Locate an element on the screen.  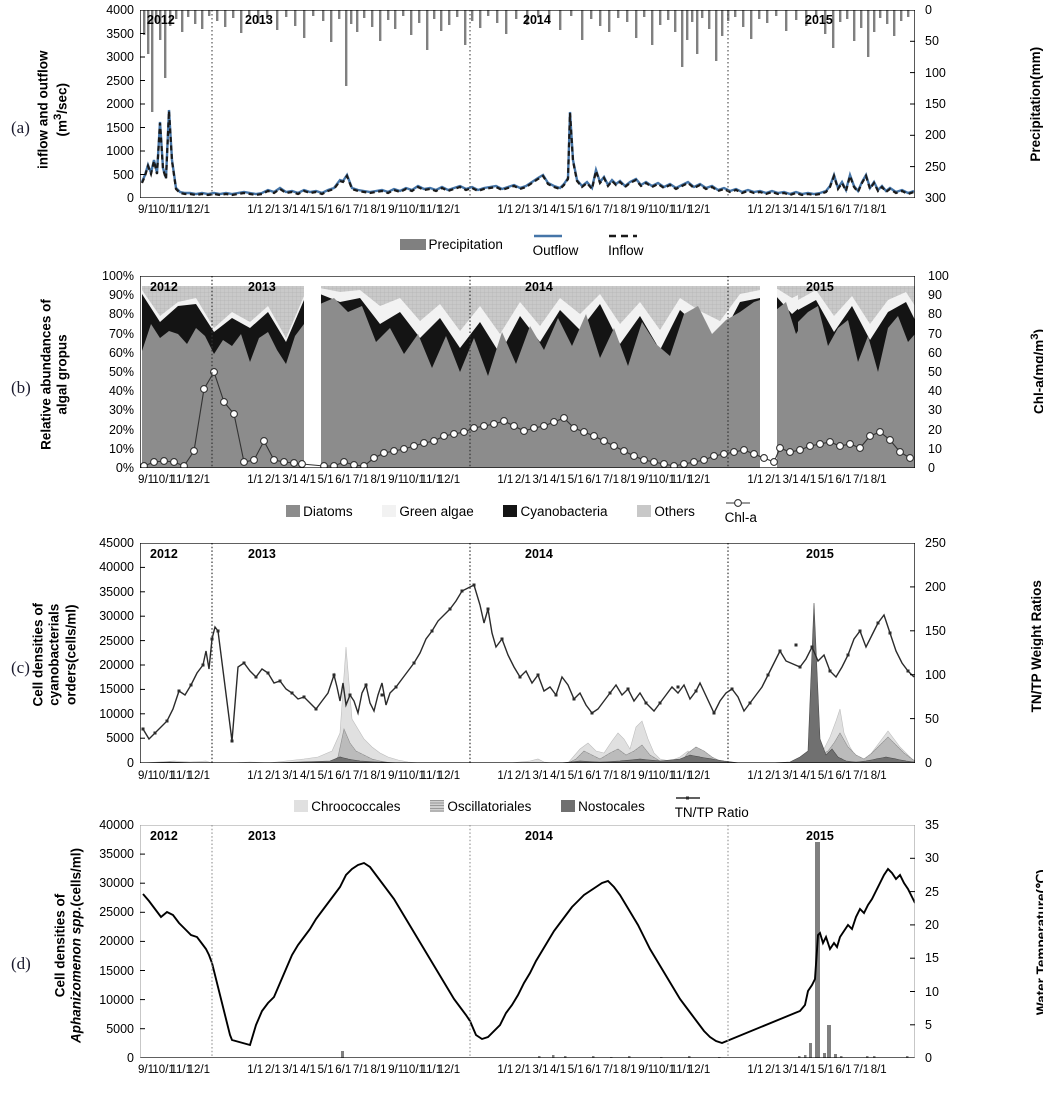
oscillatoriales-area is located at coordinates (623, 745).